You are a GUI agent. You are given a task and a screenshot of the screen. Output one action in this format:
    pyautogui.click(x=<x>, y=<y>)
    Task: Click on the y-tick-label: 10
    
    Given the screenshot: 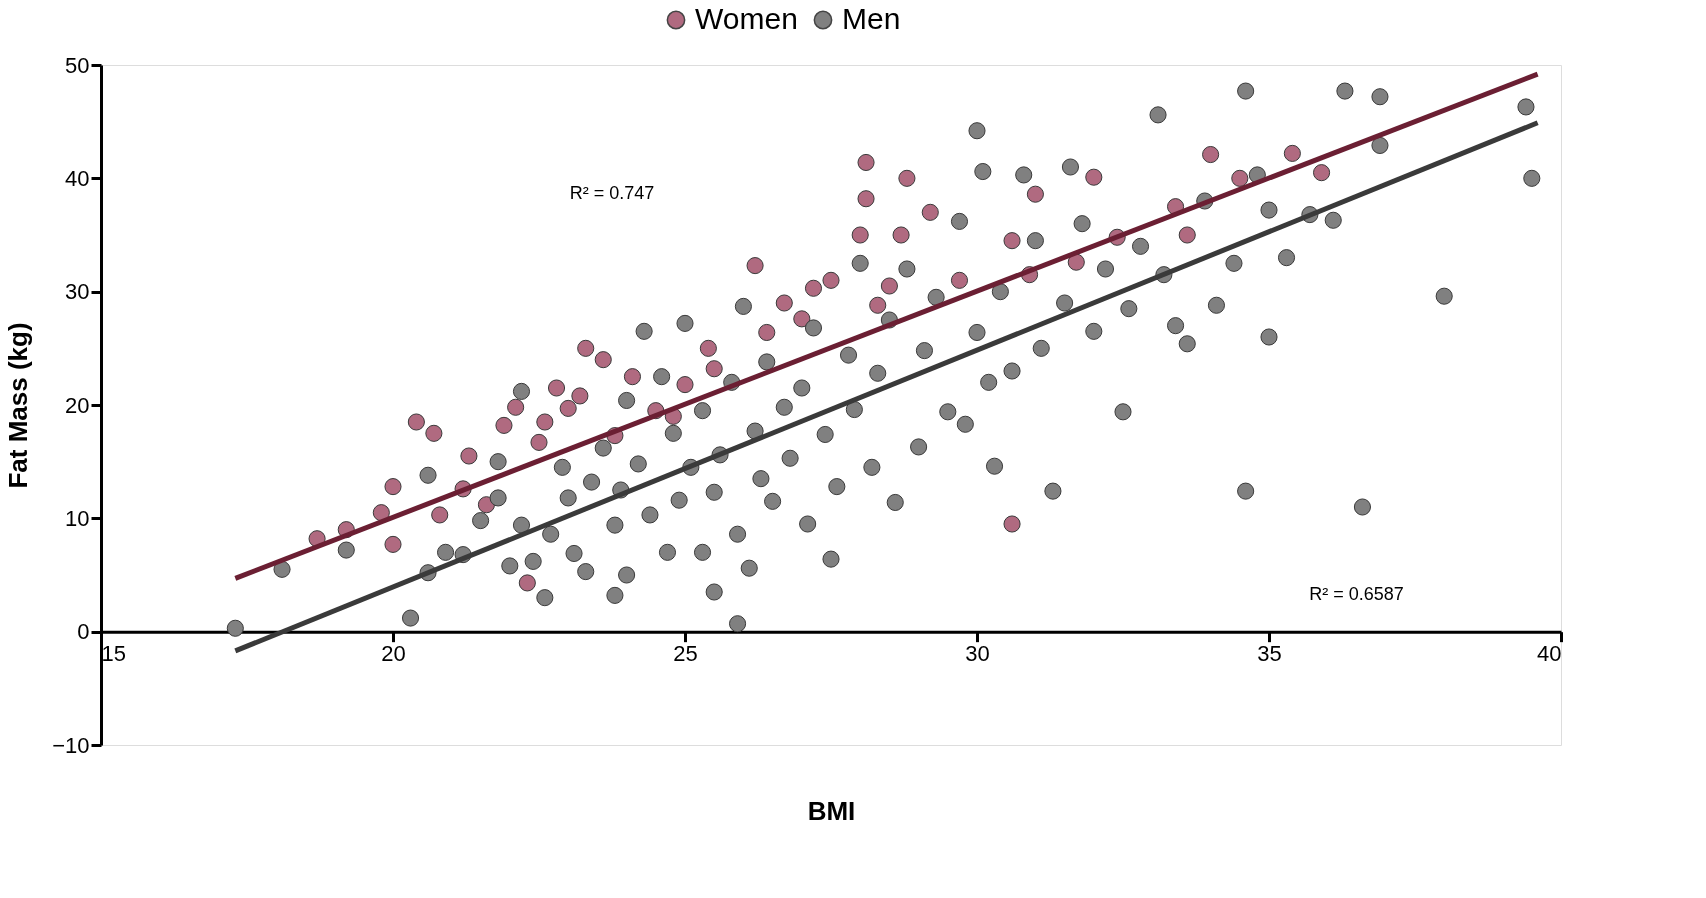 What is the action you would take?
    pyautogui.click(x=77, y=518)
    